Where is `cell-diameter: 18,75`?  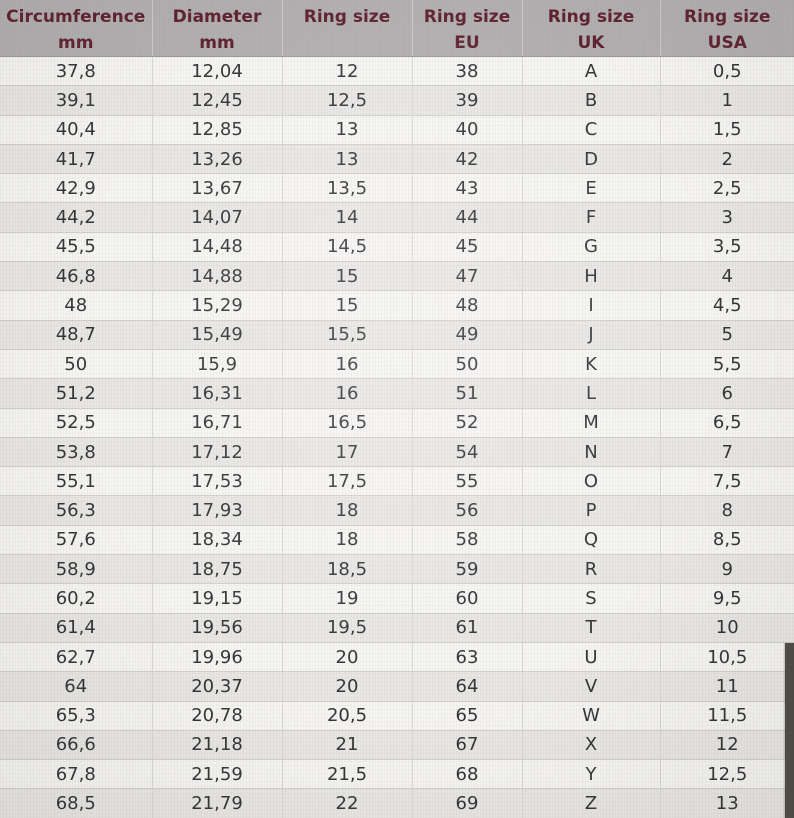
cell-diameter: 18,75 is located at coordinates (217, 569).